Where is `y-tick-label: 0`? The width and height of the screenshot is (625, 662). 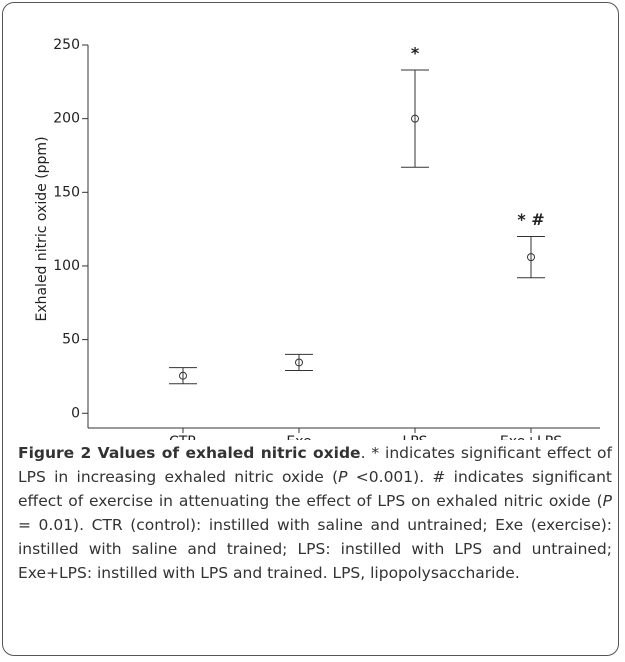 y-tick-label: 0 is located at coordinates (75, 413).